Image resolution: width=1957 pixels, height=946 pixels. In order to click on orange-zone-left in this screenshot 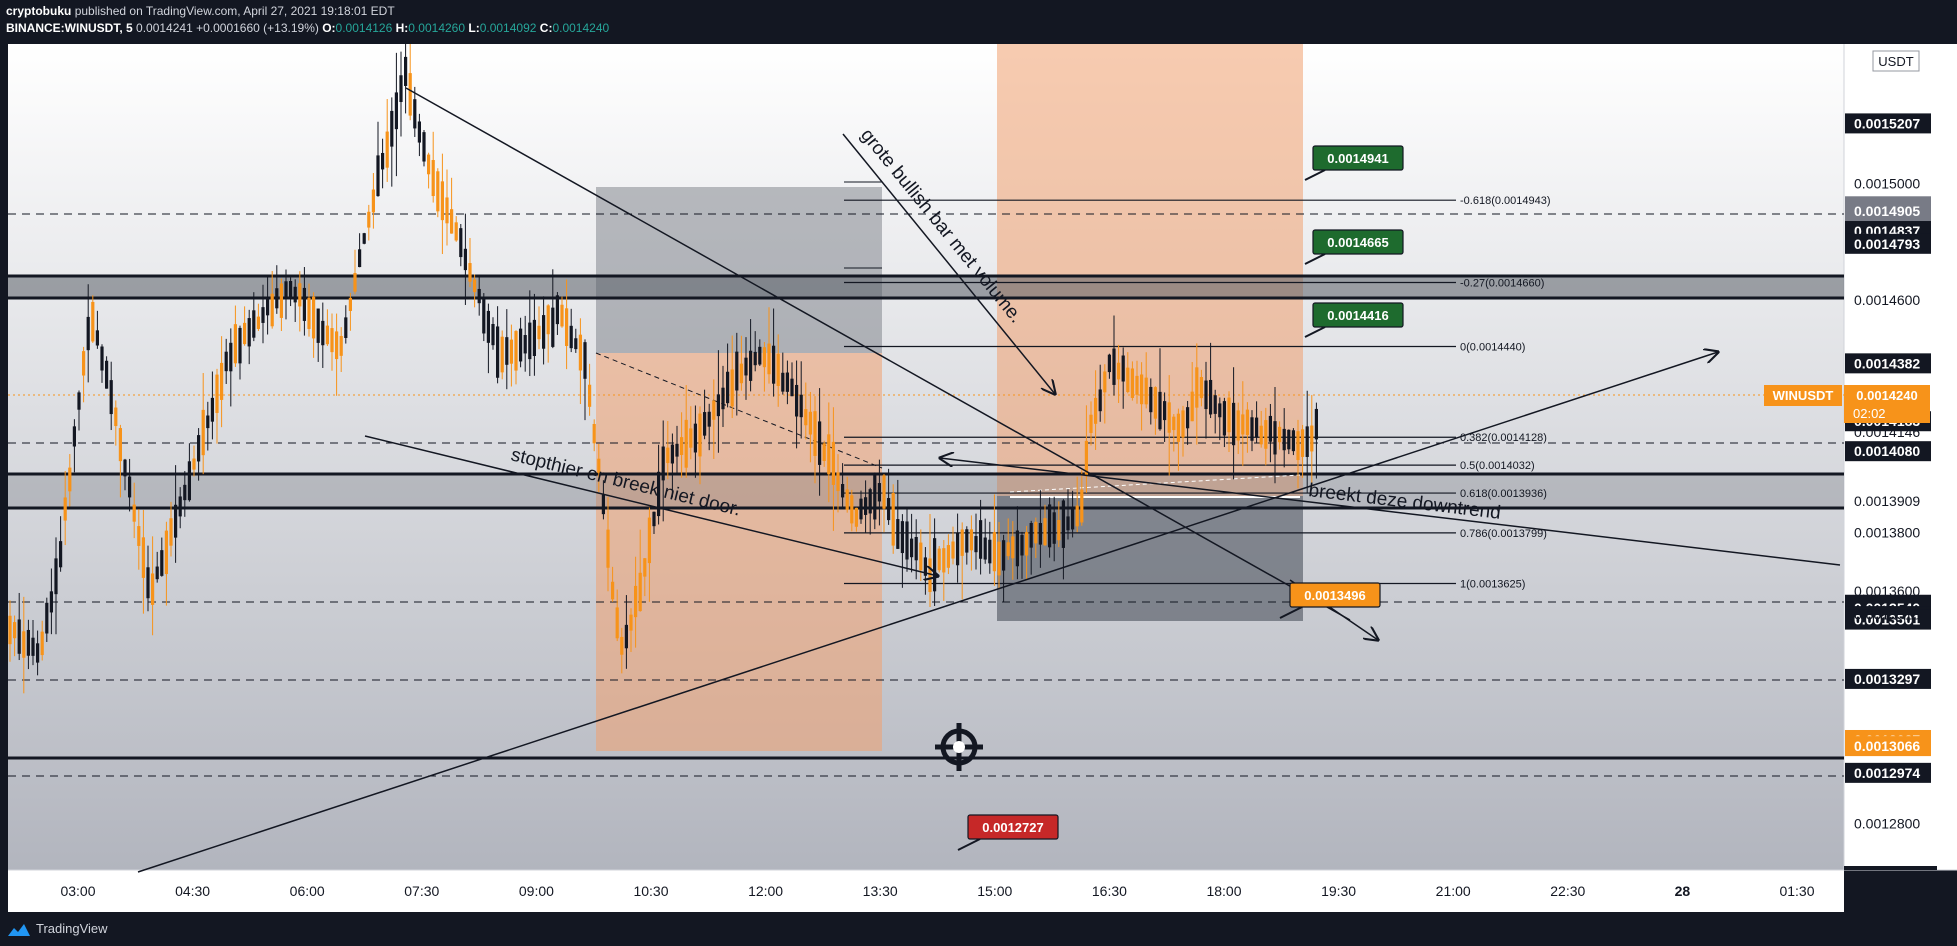, I will do `click(739, 552)`.